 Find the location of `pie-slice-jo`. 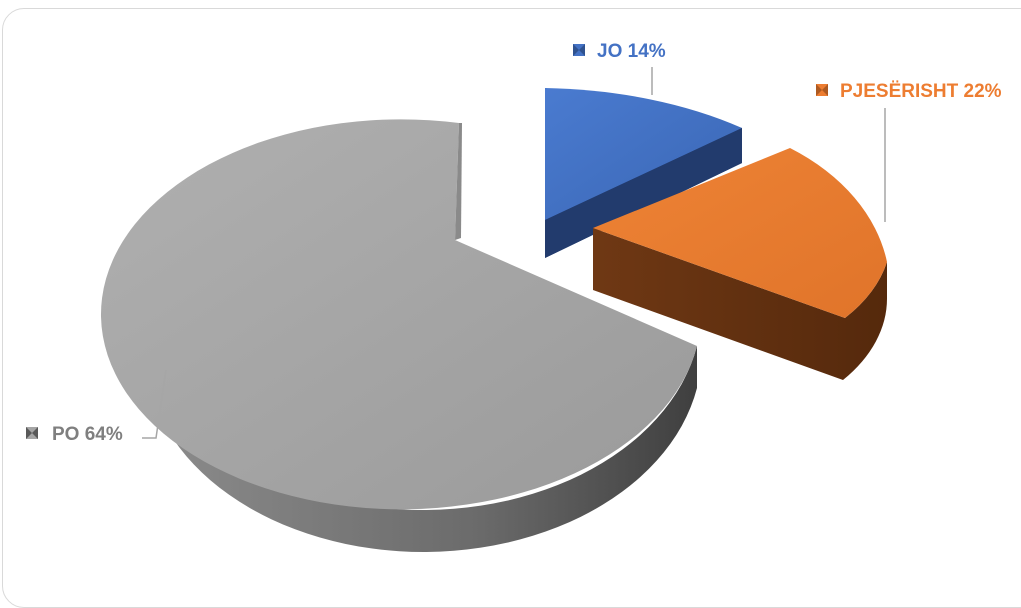

pie-slice-jo is located at coordinates (643, 173).